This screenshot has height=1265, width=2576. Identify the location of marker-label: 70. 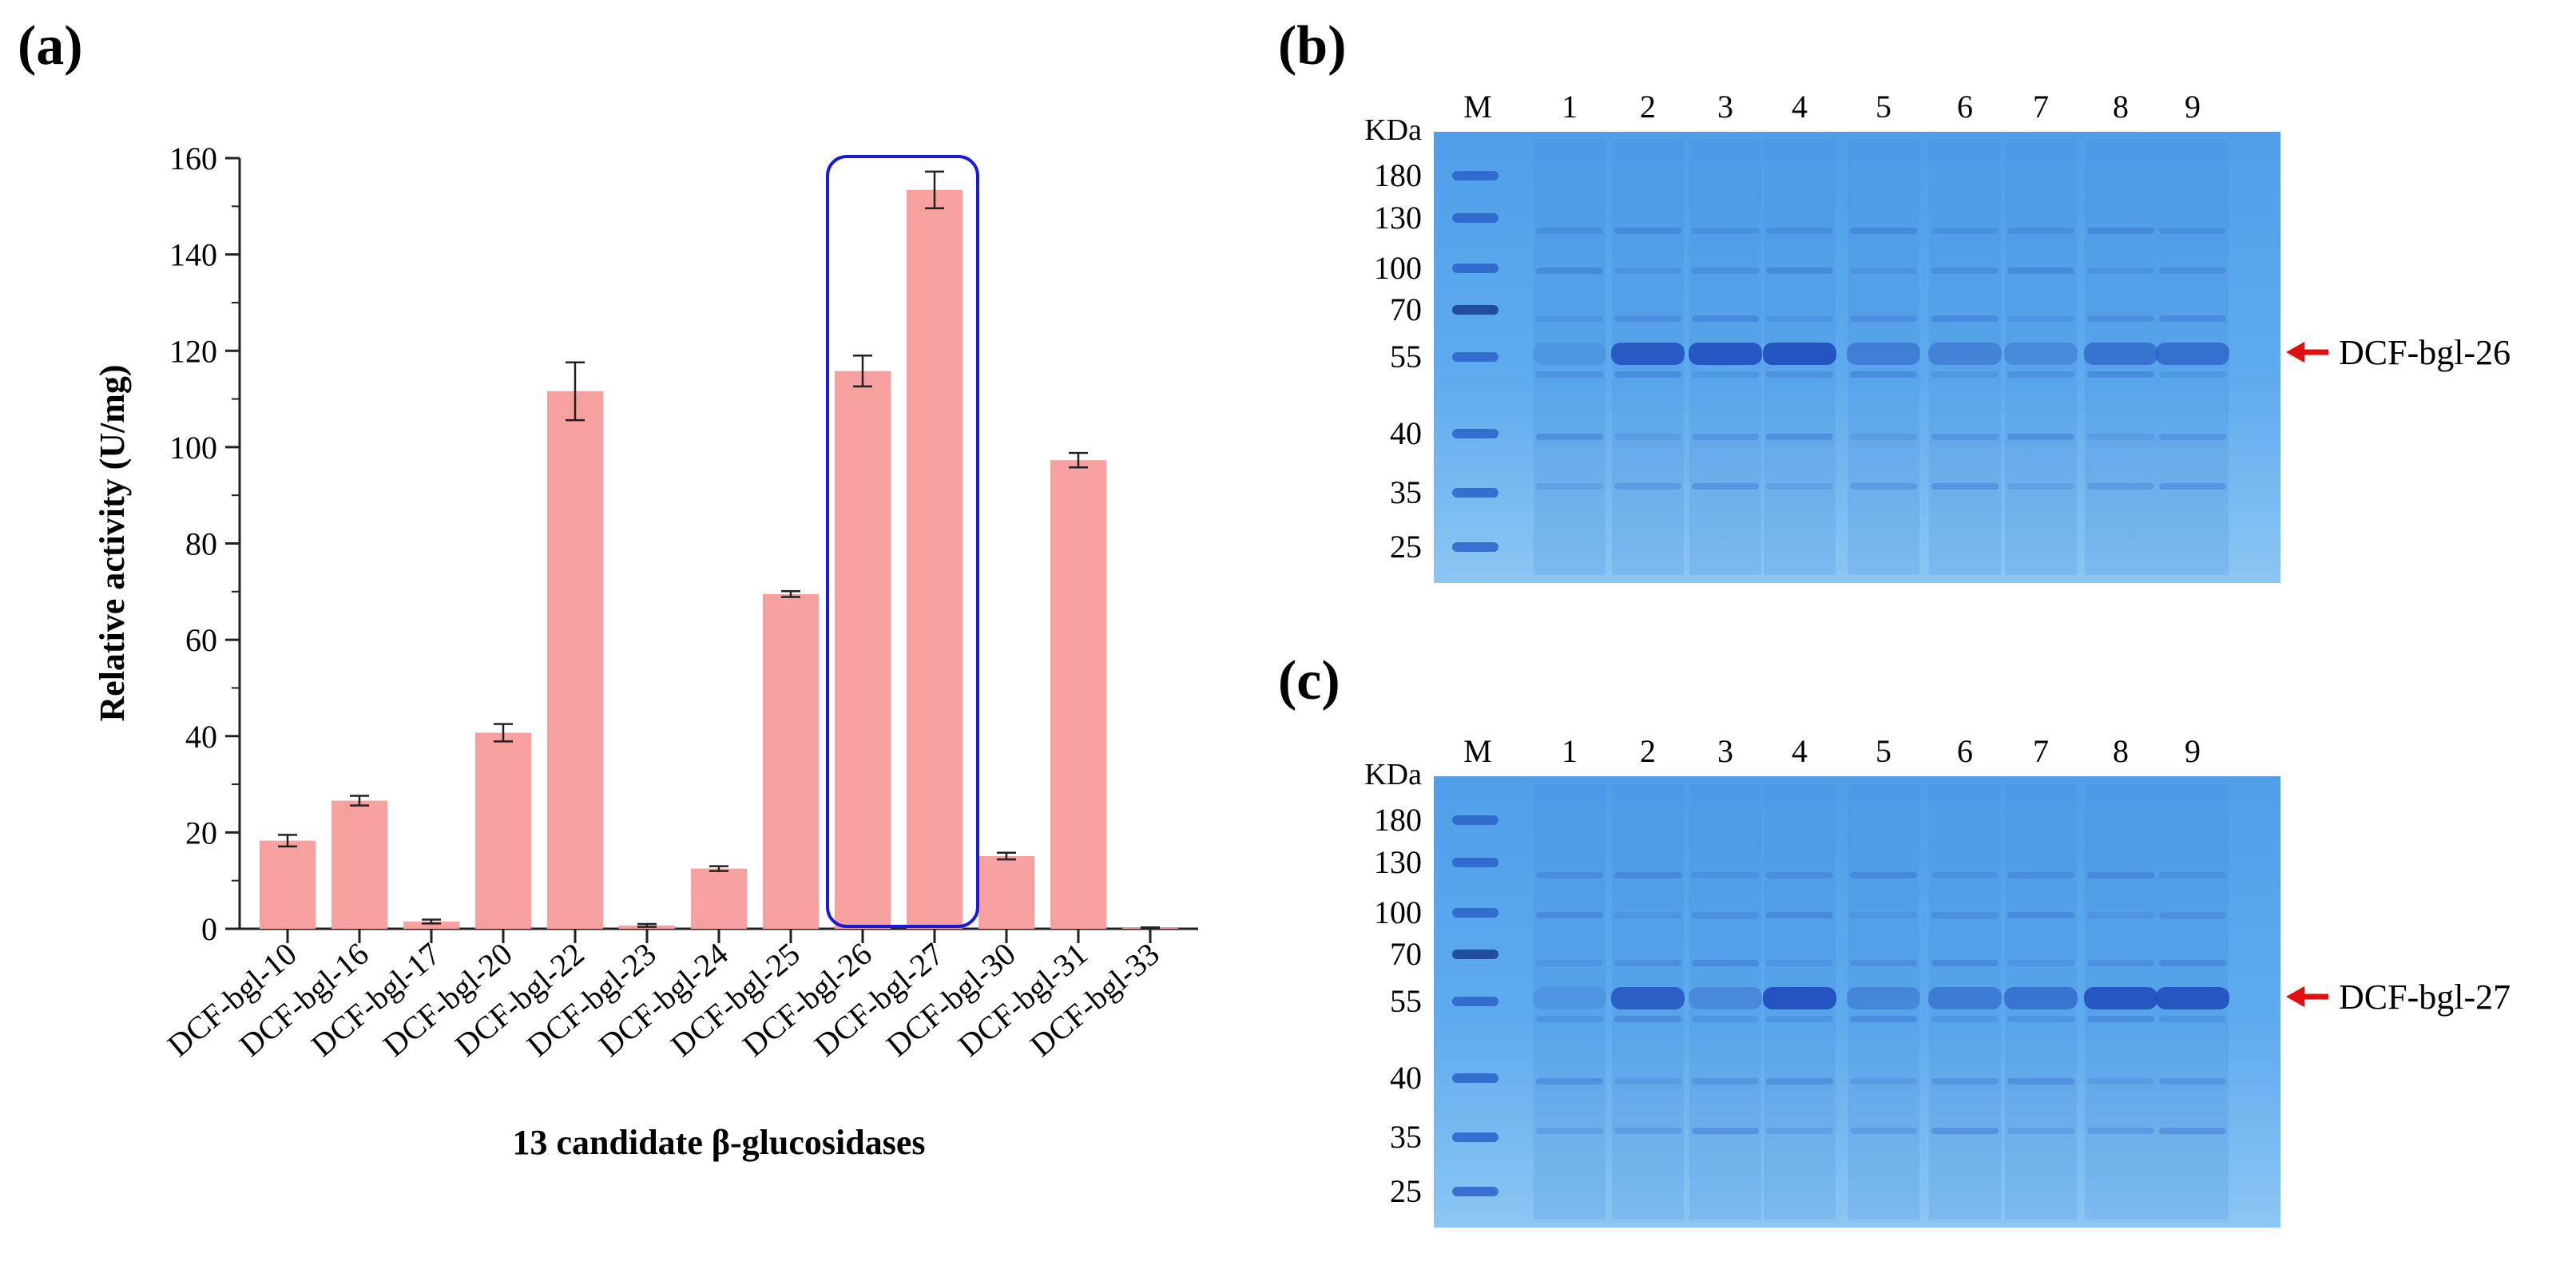
(1406, 954).